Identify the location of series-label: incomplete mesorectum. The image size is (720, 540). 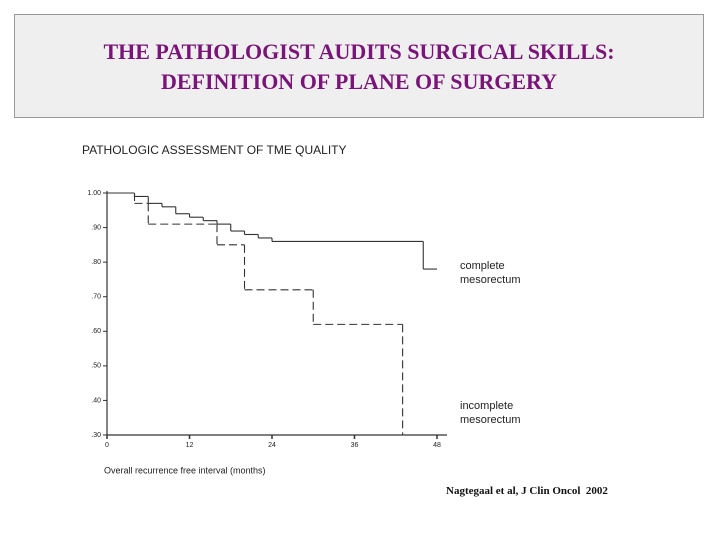
(490, 413).